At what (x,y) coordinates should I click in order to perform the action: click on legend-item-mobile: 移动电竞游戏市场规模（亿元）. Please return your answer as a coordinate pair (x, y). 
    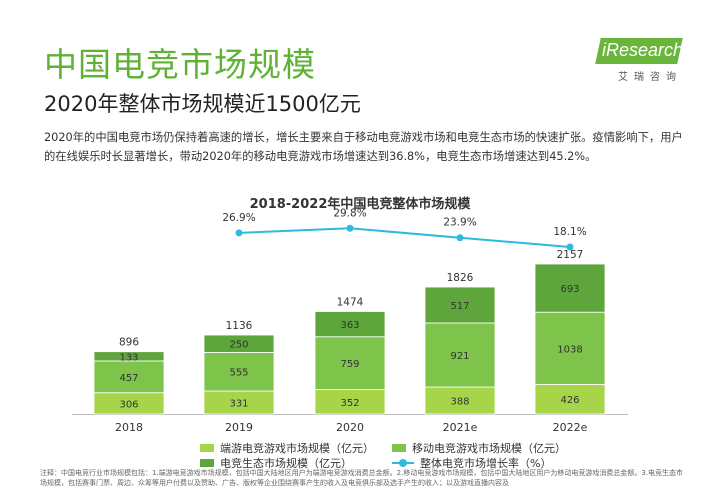
    Looking at the image, I should click on (479, 448).